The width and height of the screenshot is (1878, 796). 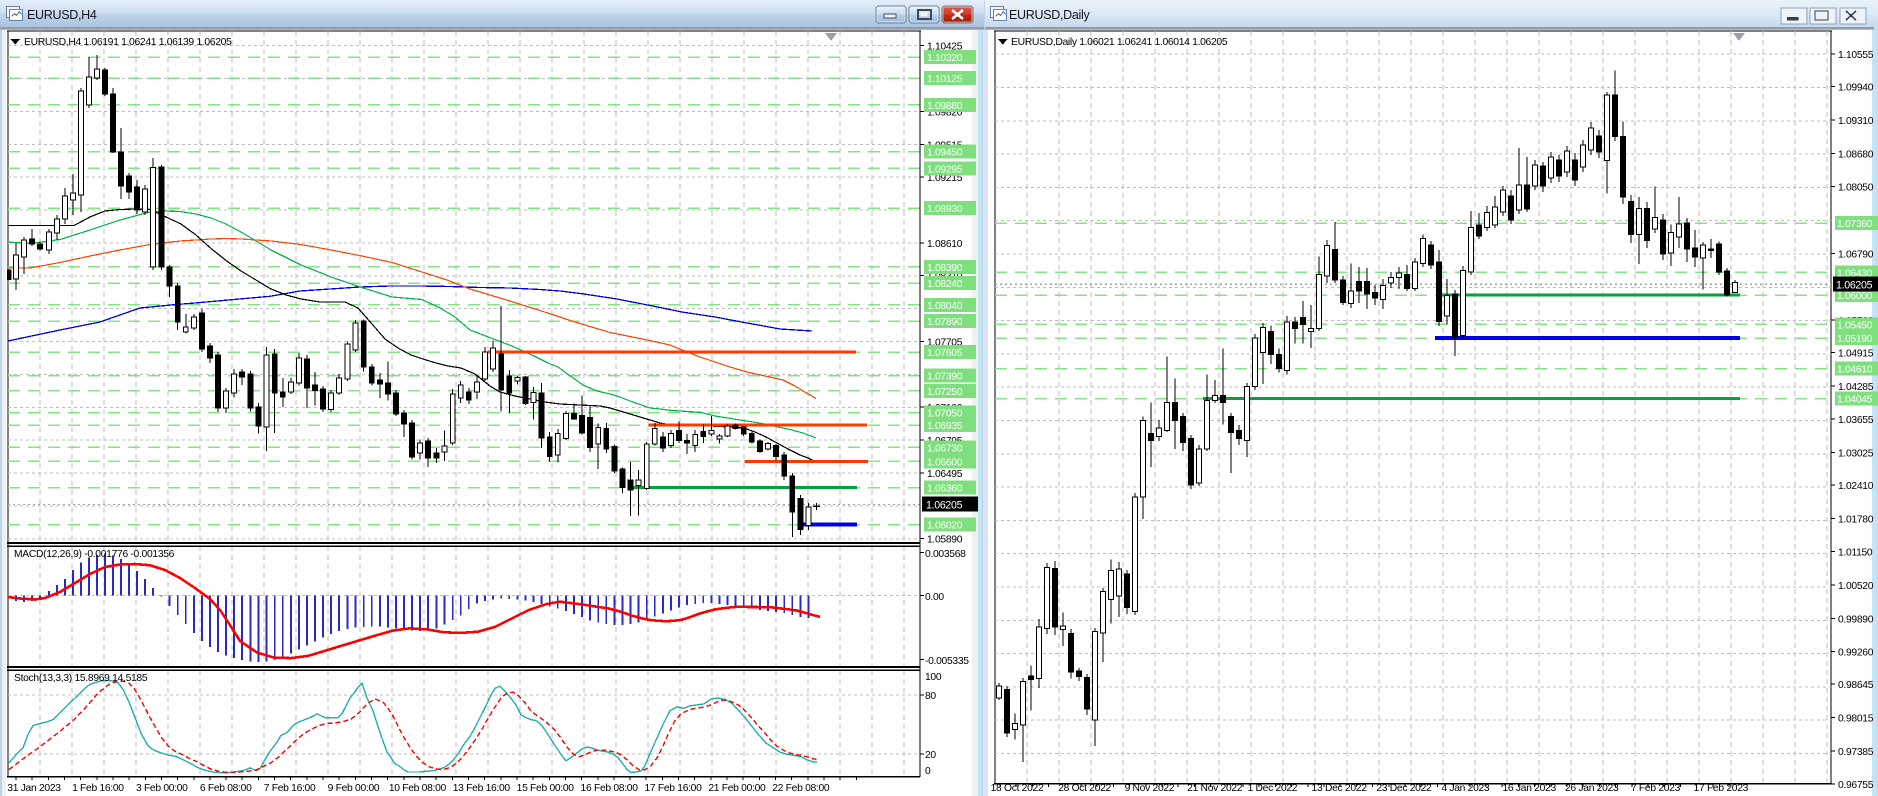 I want to click on svg-text: 1.10320, so click(x=945, y=58).